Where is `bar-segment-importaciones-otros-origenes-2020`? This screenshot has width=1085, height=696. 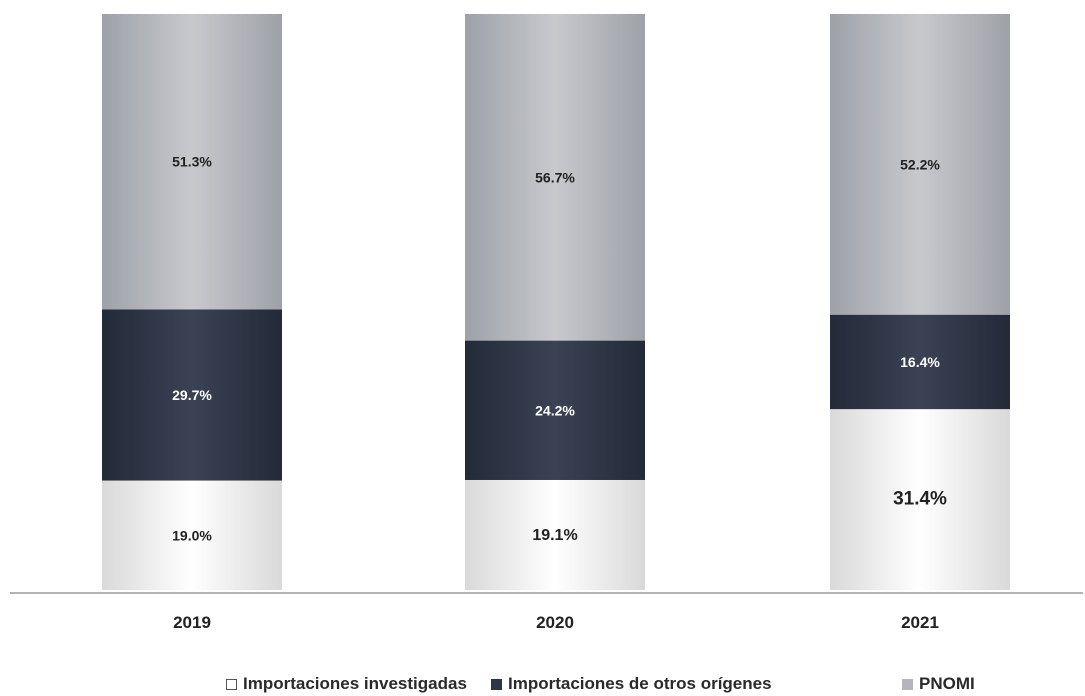 bar-segment-importaciones-otros-origenes-2020 is located at coordinates (555, 410).